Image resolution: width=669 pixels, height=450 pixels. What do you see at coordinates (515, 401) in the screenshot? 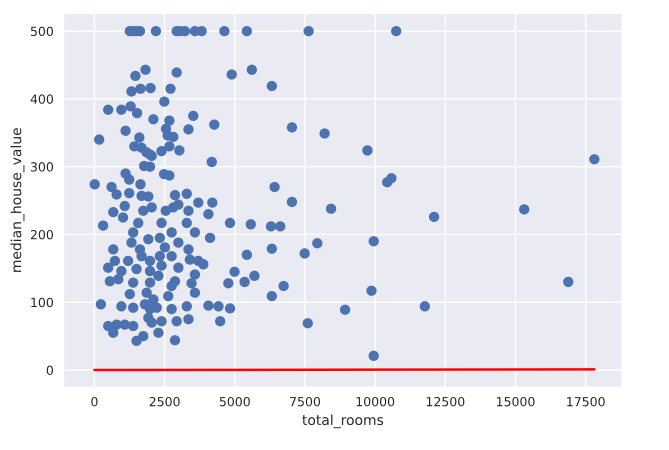
I see `x-tick-label: 15000` at bounding box center [515, 401].